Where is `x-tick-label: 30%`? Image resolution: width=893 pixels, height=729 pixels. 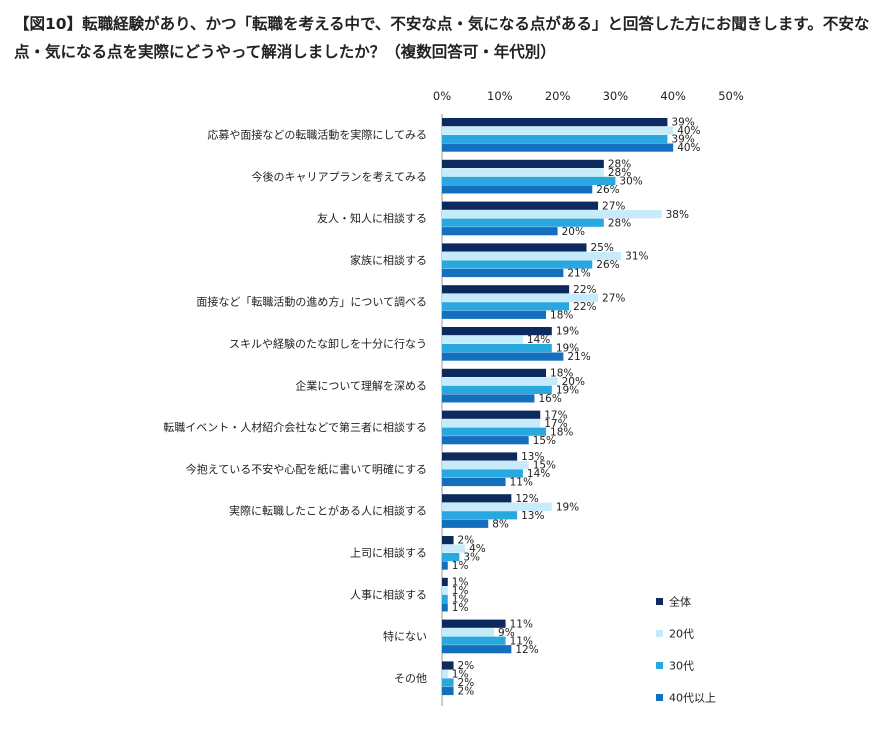 x-tick-label: 30% is located at coordinates (616, 96).